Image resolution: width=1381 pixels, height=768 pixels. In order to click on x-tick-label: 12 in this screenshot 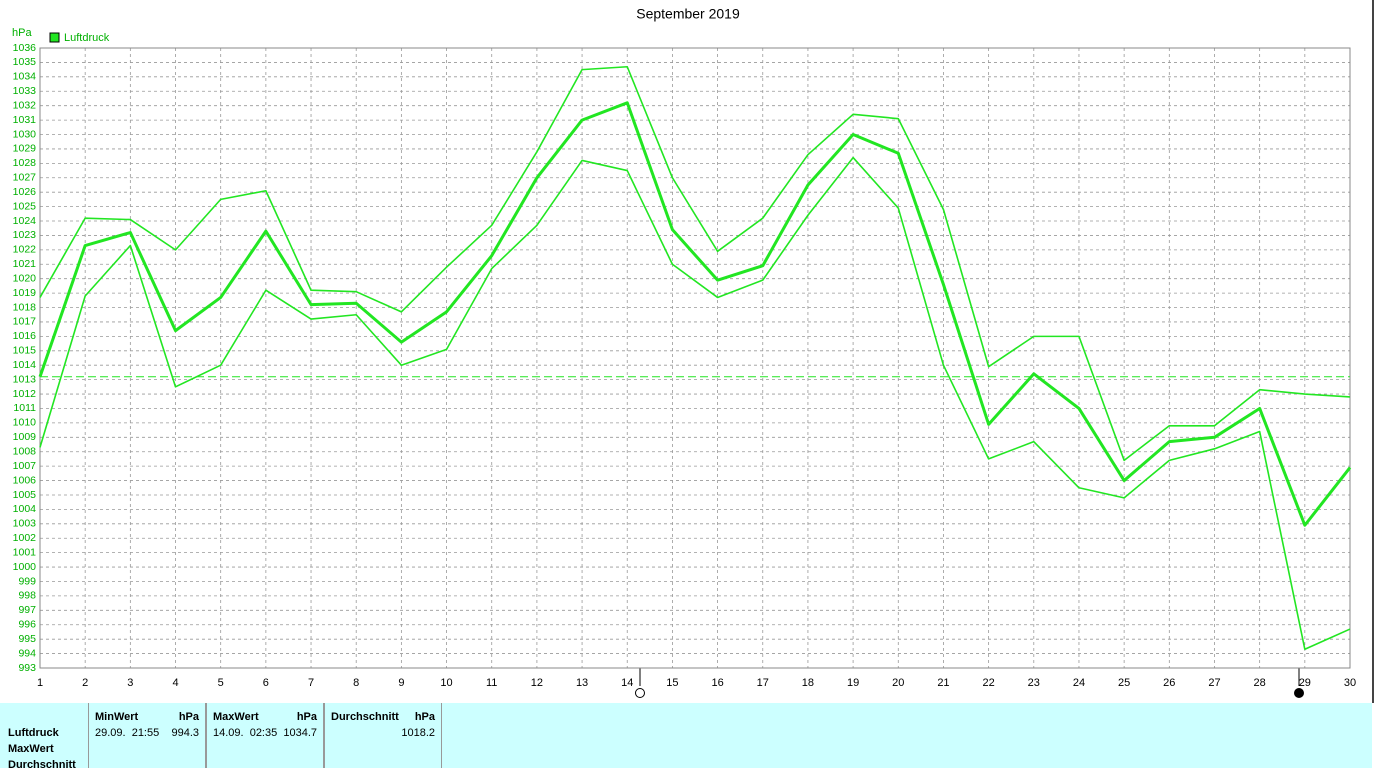, I will do `click(537, 683)`.